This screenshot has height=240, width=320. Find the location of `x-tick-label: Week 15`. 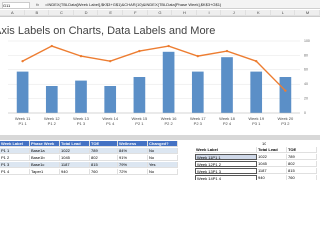

x-tick-label: Week 15 is located at coordinates (140, 118).